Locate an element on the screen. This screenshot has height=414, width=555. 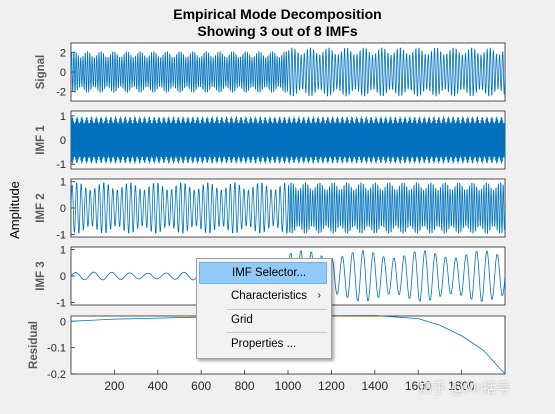
x-tick-label: 600 is located at coordinates (201, 386).